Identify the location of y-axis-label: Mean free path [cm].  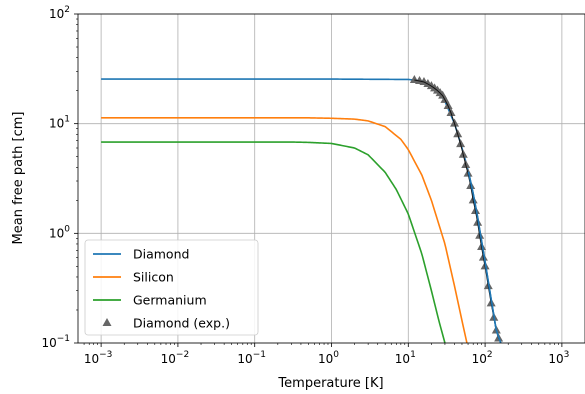
(18, 178).